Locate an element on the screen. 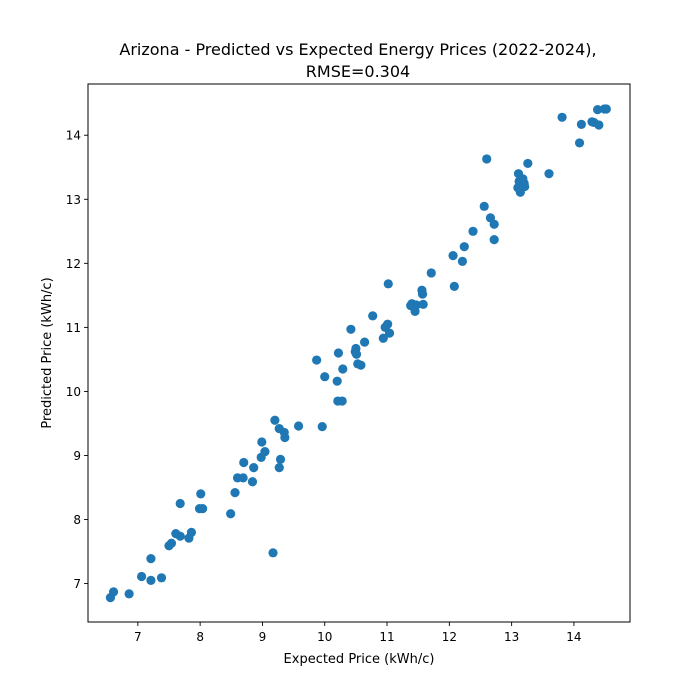 This screenshot has width=700, height=700. x-tick-label: 10 is located at coordinates (324, 637).